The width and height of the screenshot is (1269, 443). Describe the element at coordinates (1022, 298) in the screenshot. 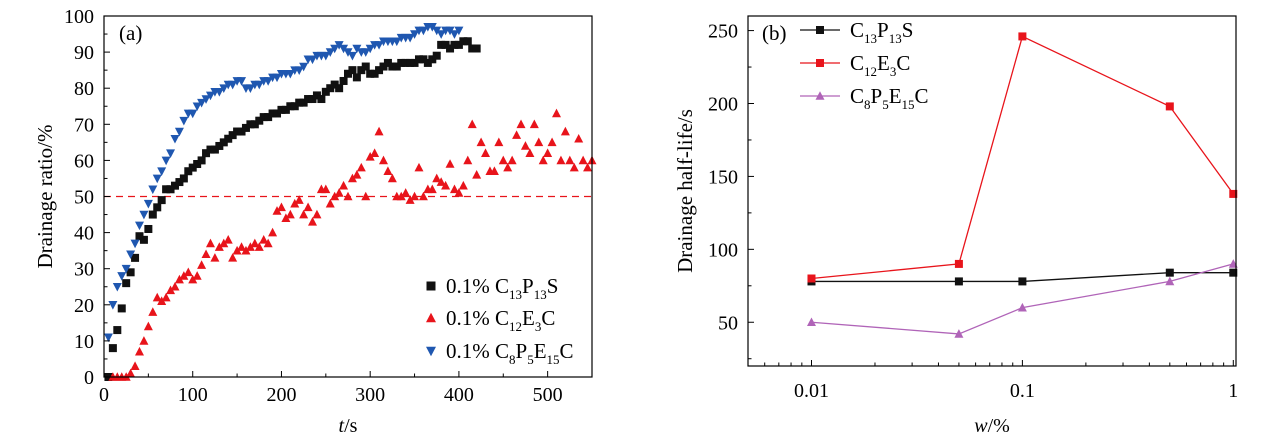

I see `series-C8P5E15C` at that location.